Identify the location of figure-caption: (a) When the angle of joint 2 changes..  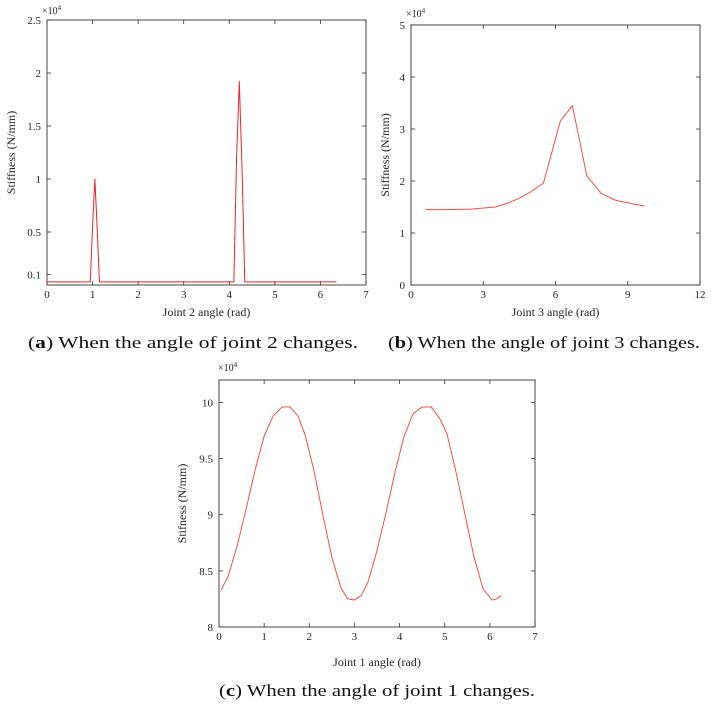
(193, 342).